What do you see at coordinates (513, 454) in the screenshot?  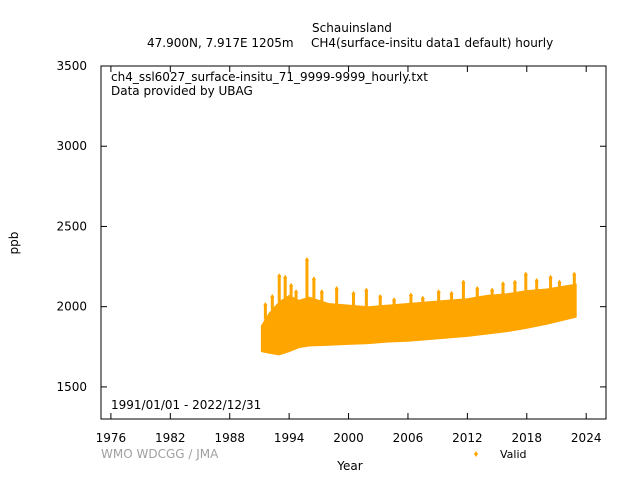 I see `legend-label: Valid` at bounding box center [513, 454].